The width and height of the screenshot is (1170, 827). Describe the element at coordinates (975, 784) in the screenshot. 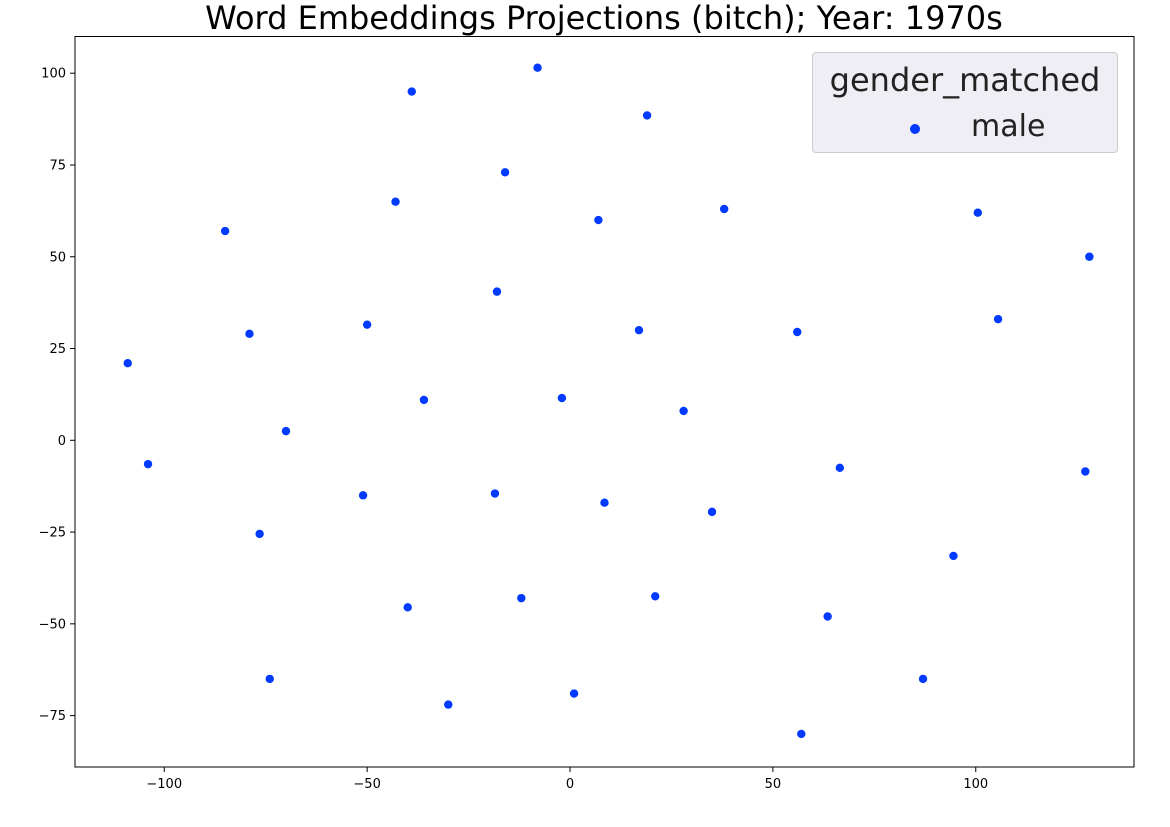

I see `x-tick-label: 100` at that location.